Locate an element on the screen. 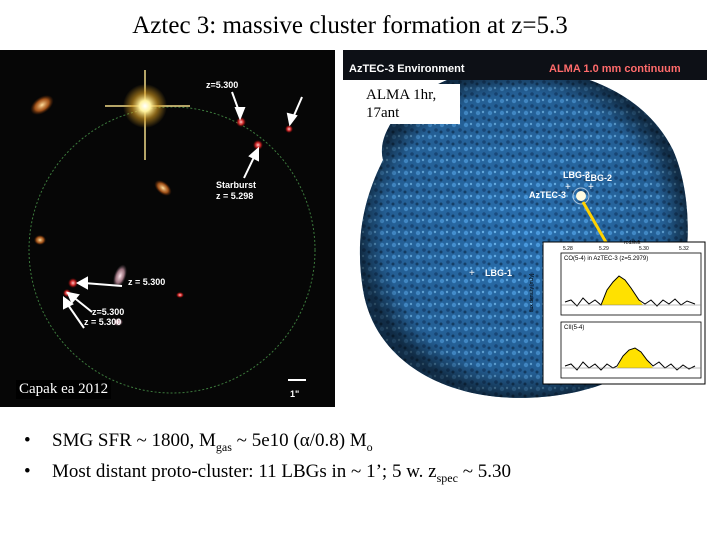 Image resolution: width=720 pixels, height=540 pixels. alma-scale-label: 30 kpc is located at coordinates (679, 398).